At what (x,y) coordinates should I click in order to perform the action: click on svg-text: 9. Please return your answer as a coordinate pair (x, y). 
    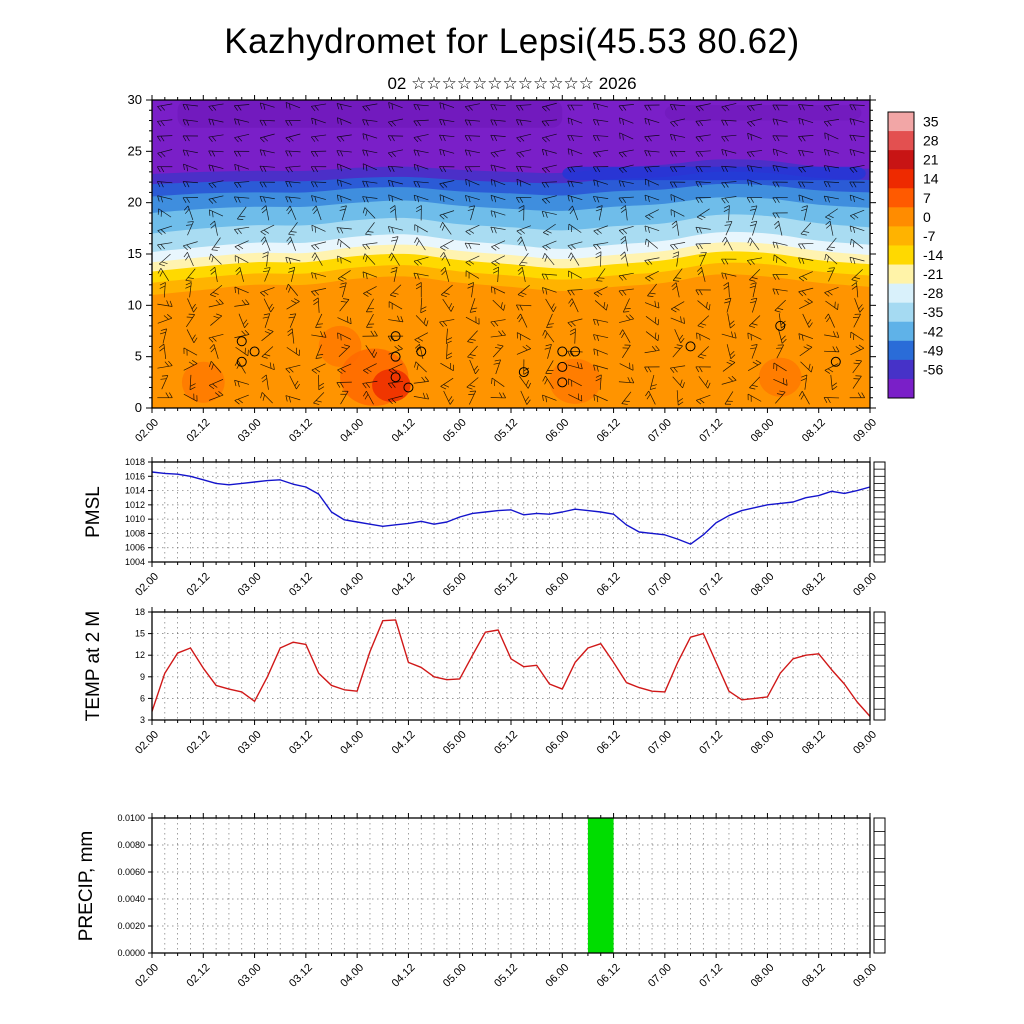
    Looking at the image, I should click on (142, 677).